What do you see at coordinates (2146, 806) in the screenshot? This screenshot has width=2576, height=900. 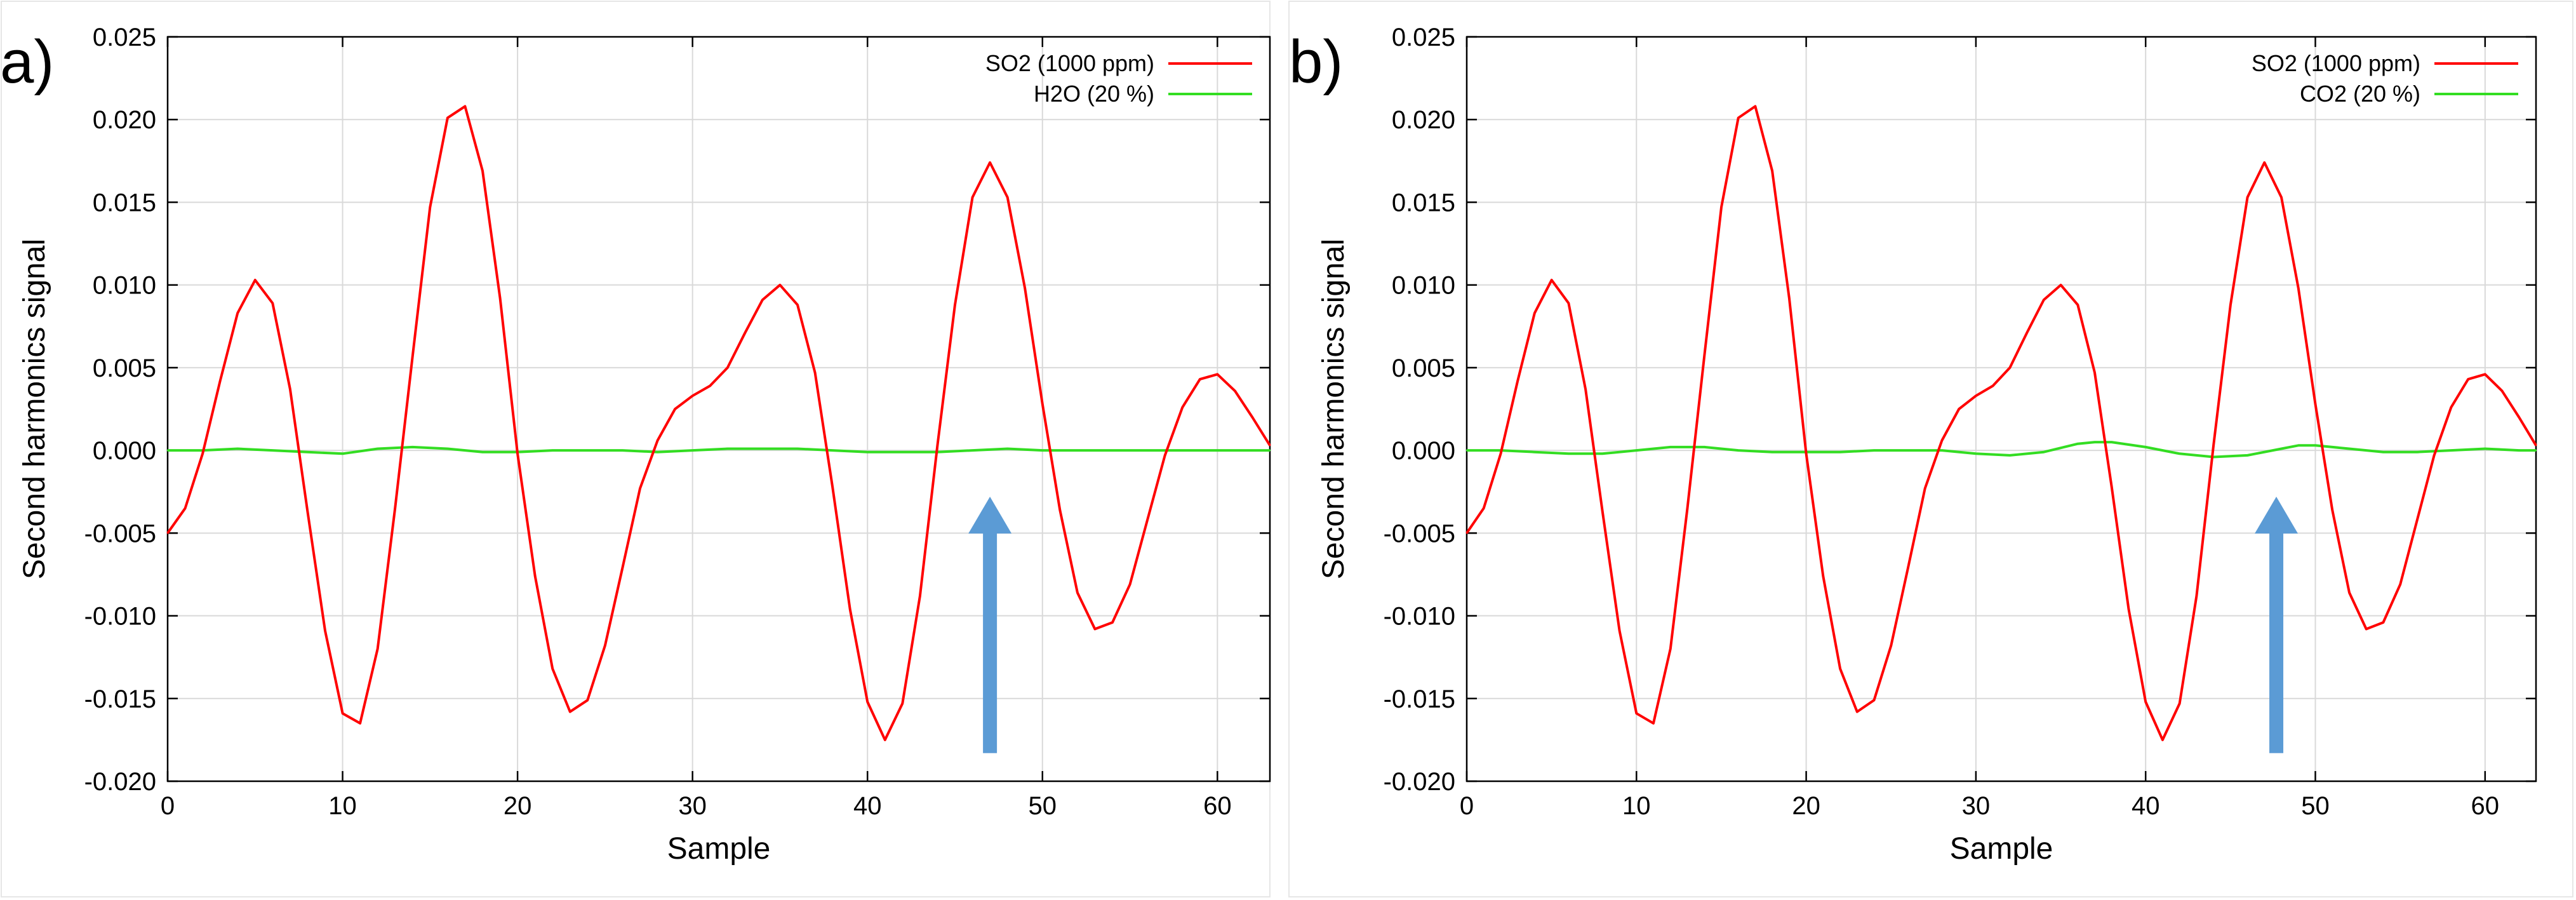 I see `x-tick-label: 40` at bounding box center [2146, 806].